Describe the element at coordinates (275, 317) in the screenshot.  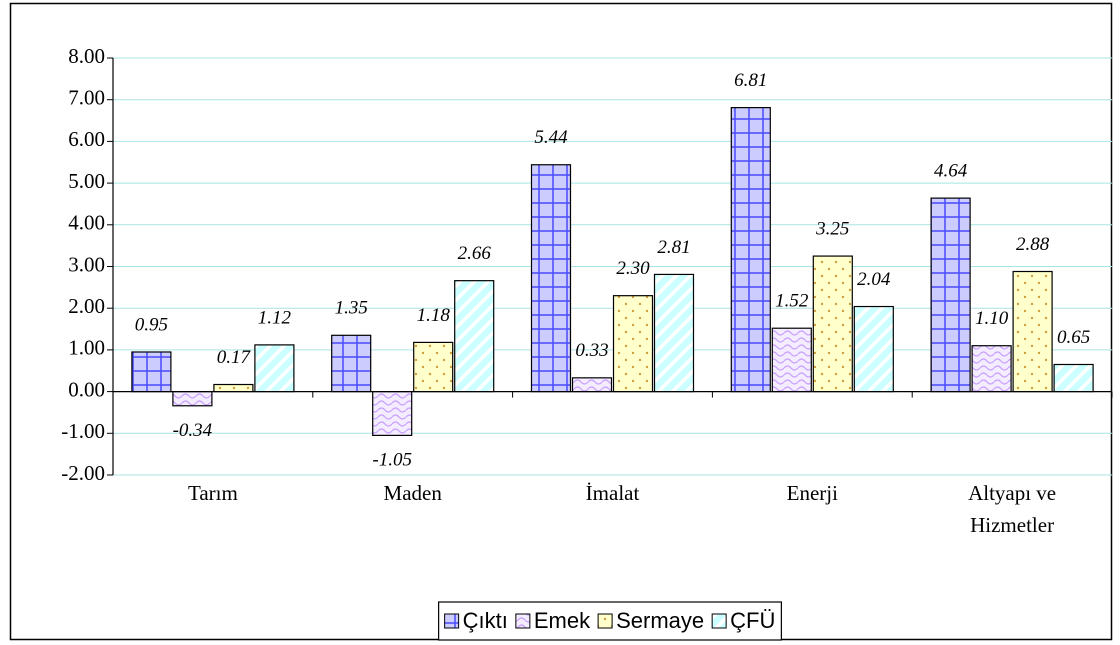
I see `data-label: 1.12` at that location.